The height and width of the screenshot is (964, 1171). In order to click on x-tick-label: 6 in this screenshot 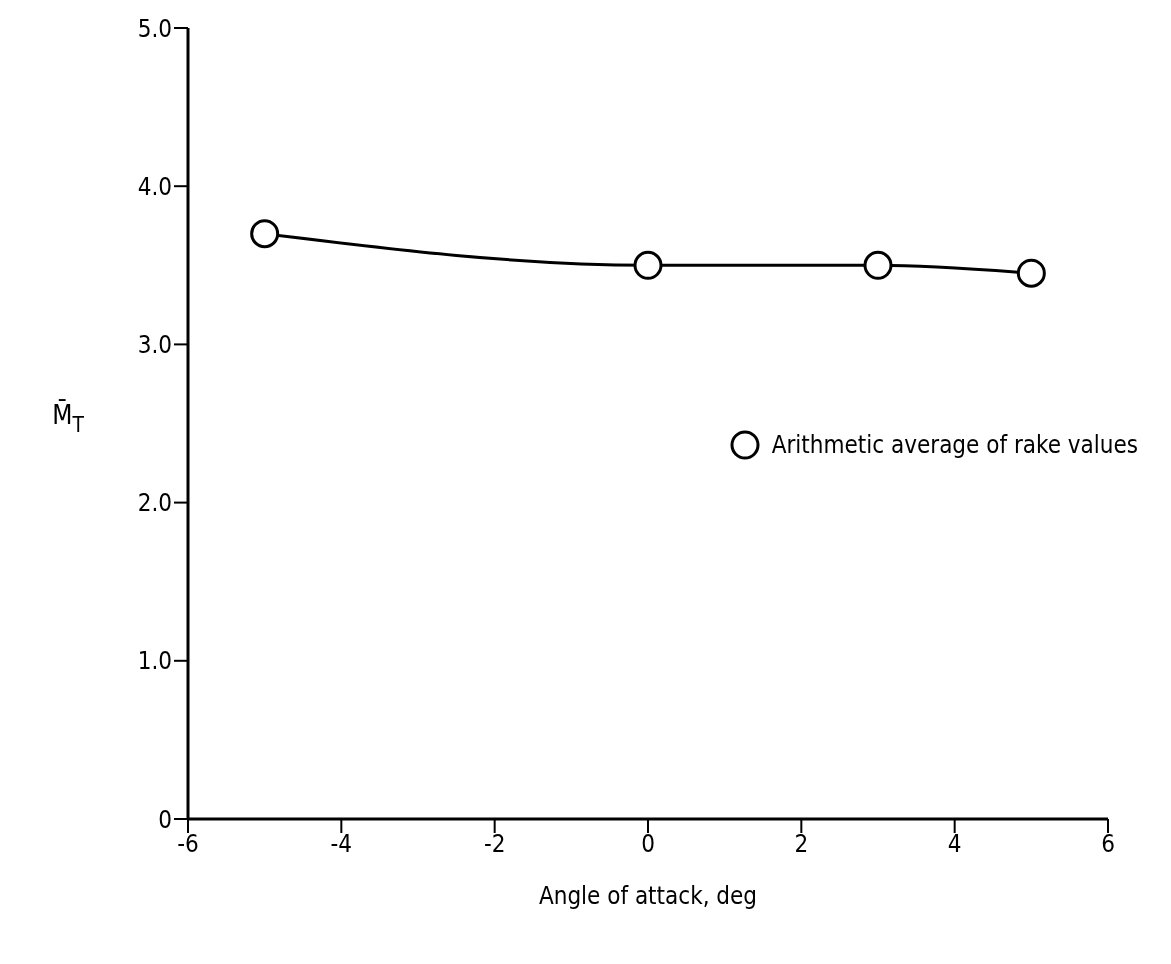, I will do `click(1108, 844)`.